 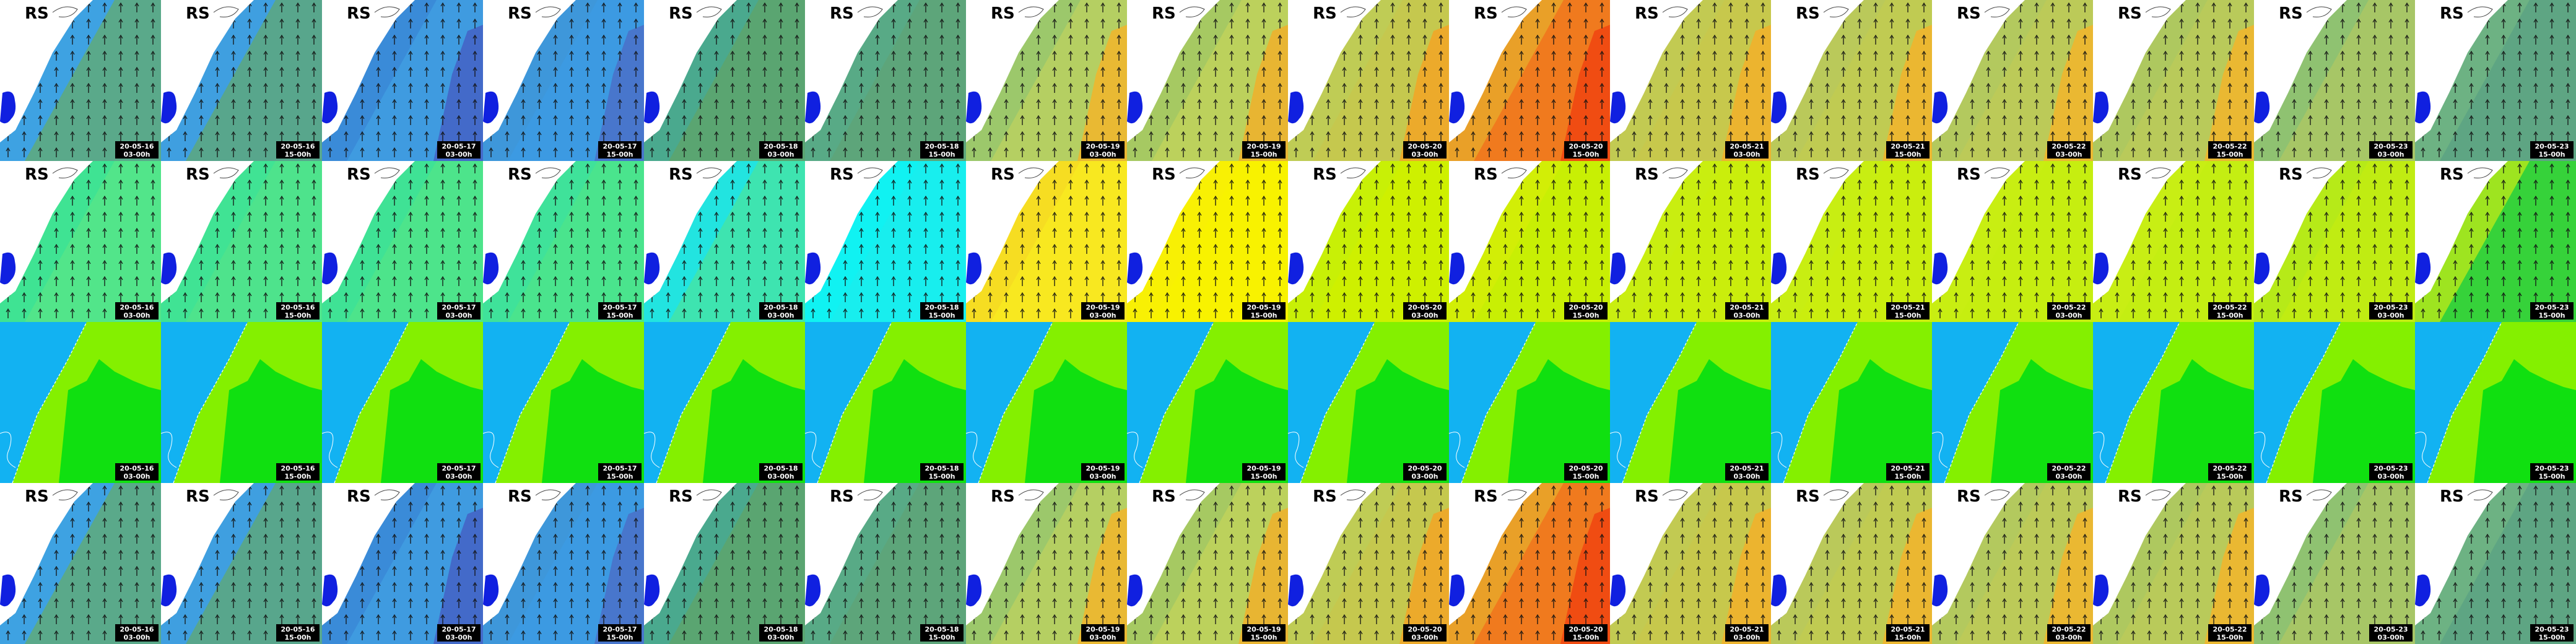 I want to click on date-label: 20-05-19, so click(x=1264, y=307).